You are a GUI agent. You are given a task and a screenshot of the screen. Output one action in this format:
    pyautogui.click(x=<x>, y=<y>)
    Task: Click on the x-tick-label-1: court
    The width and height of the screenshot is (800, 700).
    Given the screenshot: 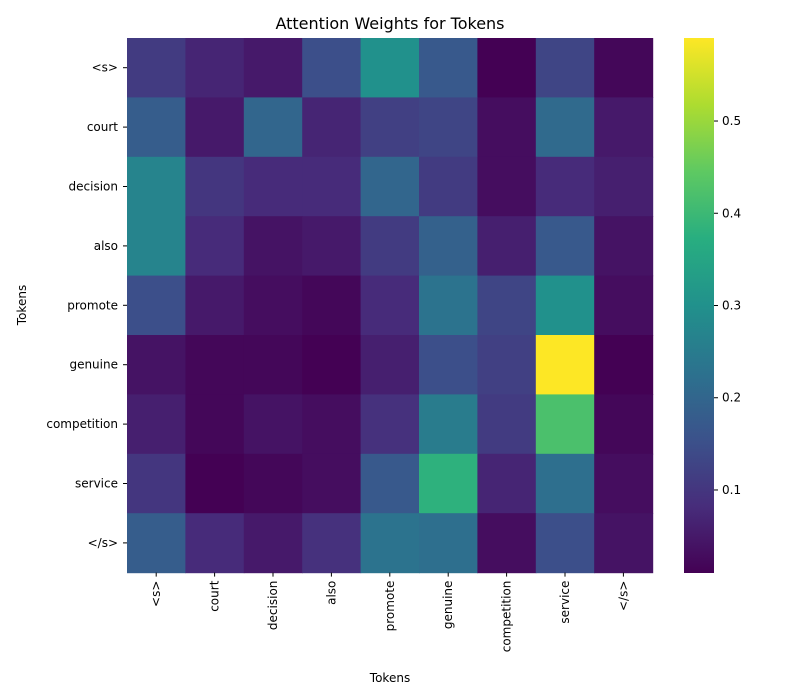 What is the action you would take?
    pyautogui.click(x=215, y=595)
    